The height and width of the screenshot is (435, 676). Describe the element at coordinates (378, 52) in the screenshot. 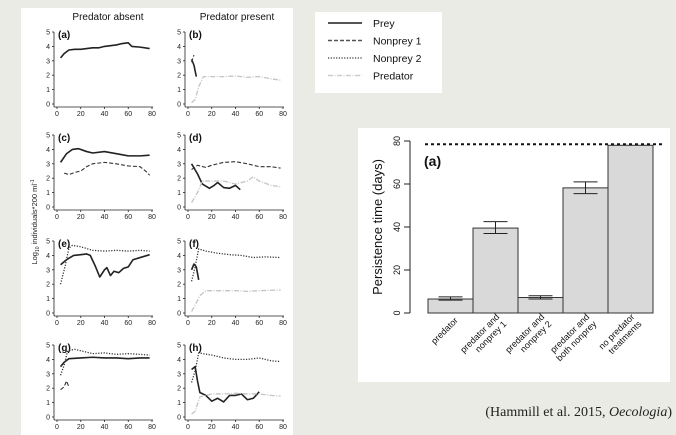

I see `legend-box` at that location.